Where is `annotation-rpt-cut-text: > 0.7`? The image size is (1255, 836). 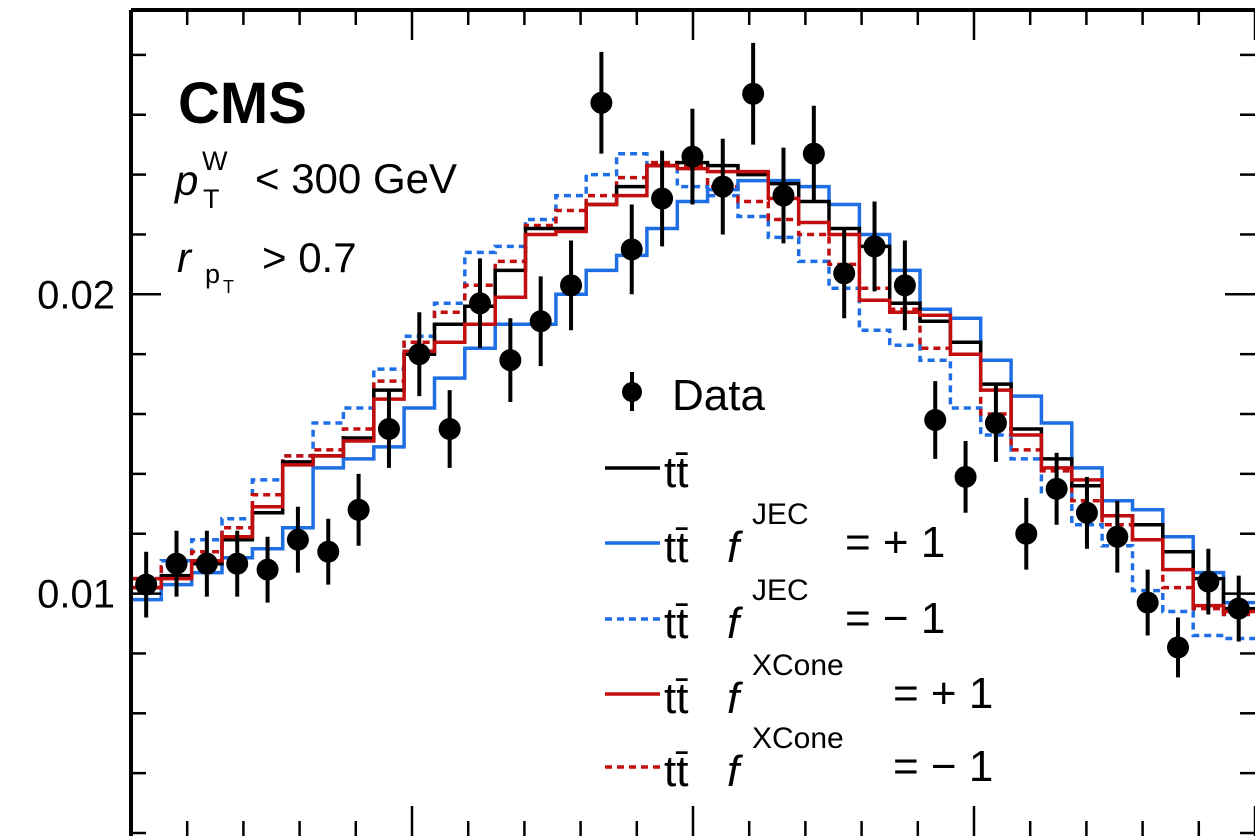
annotation-rpt-cut-text: > 0.7 is located at coordinates (309, 257).